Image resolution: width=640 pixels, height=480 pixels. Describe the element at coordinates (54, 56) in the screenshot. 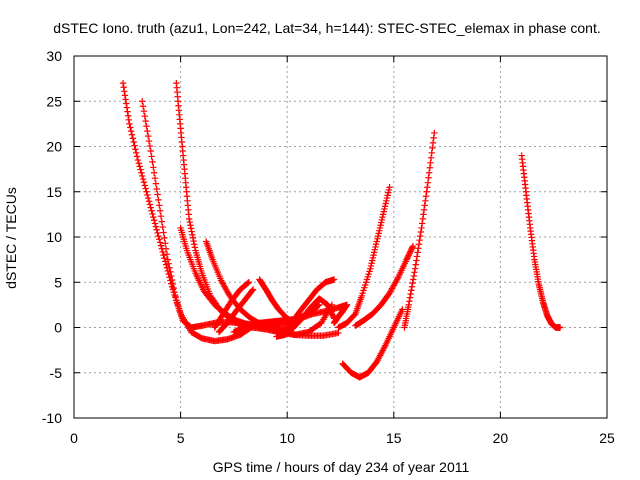

I see `y-tick-label: 30` at that location.